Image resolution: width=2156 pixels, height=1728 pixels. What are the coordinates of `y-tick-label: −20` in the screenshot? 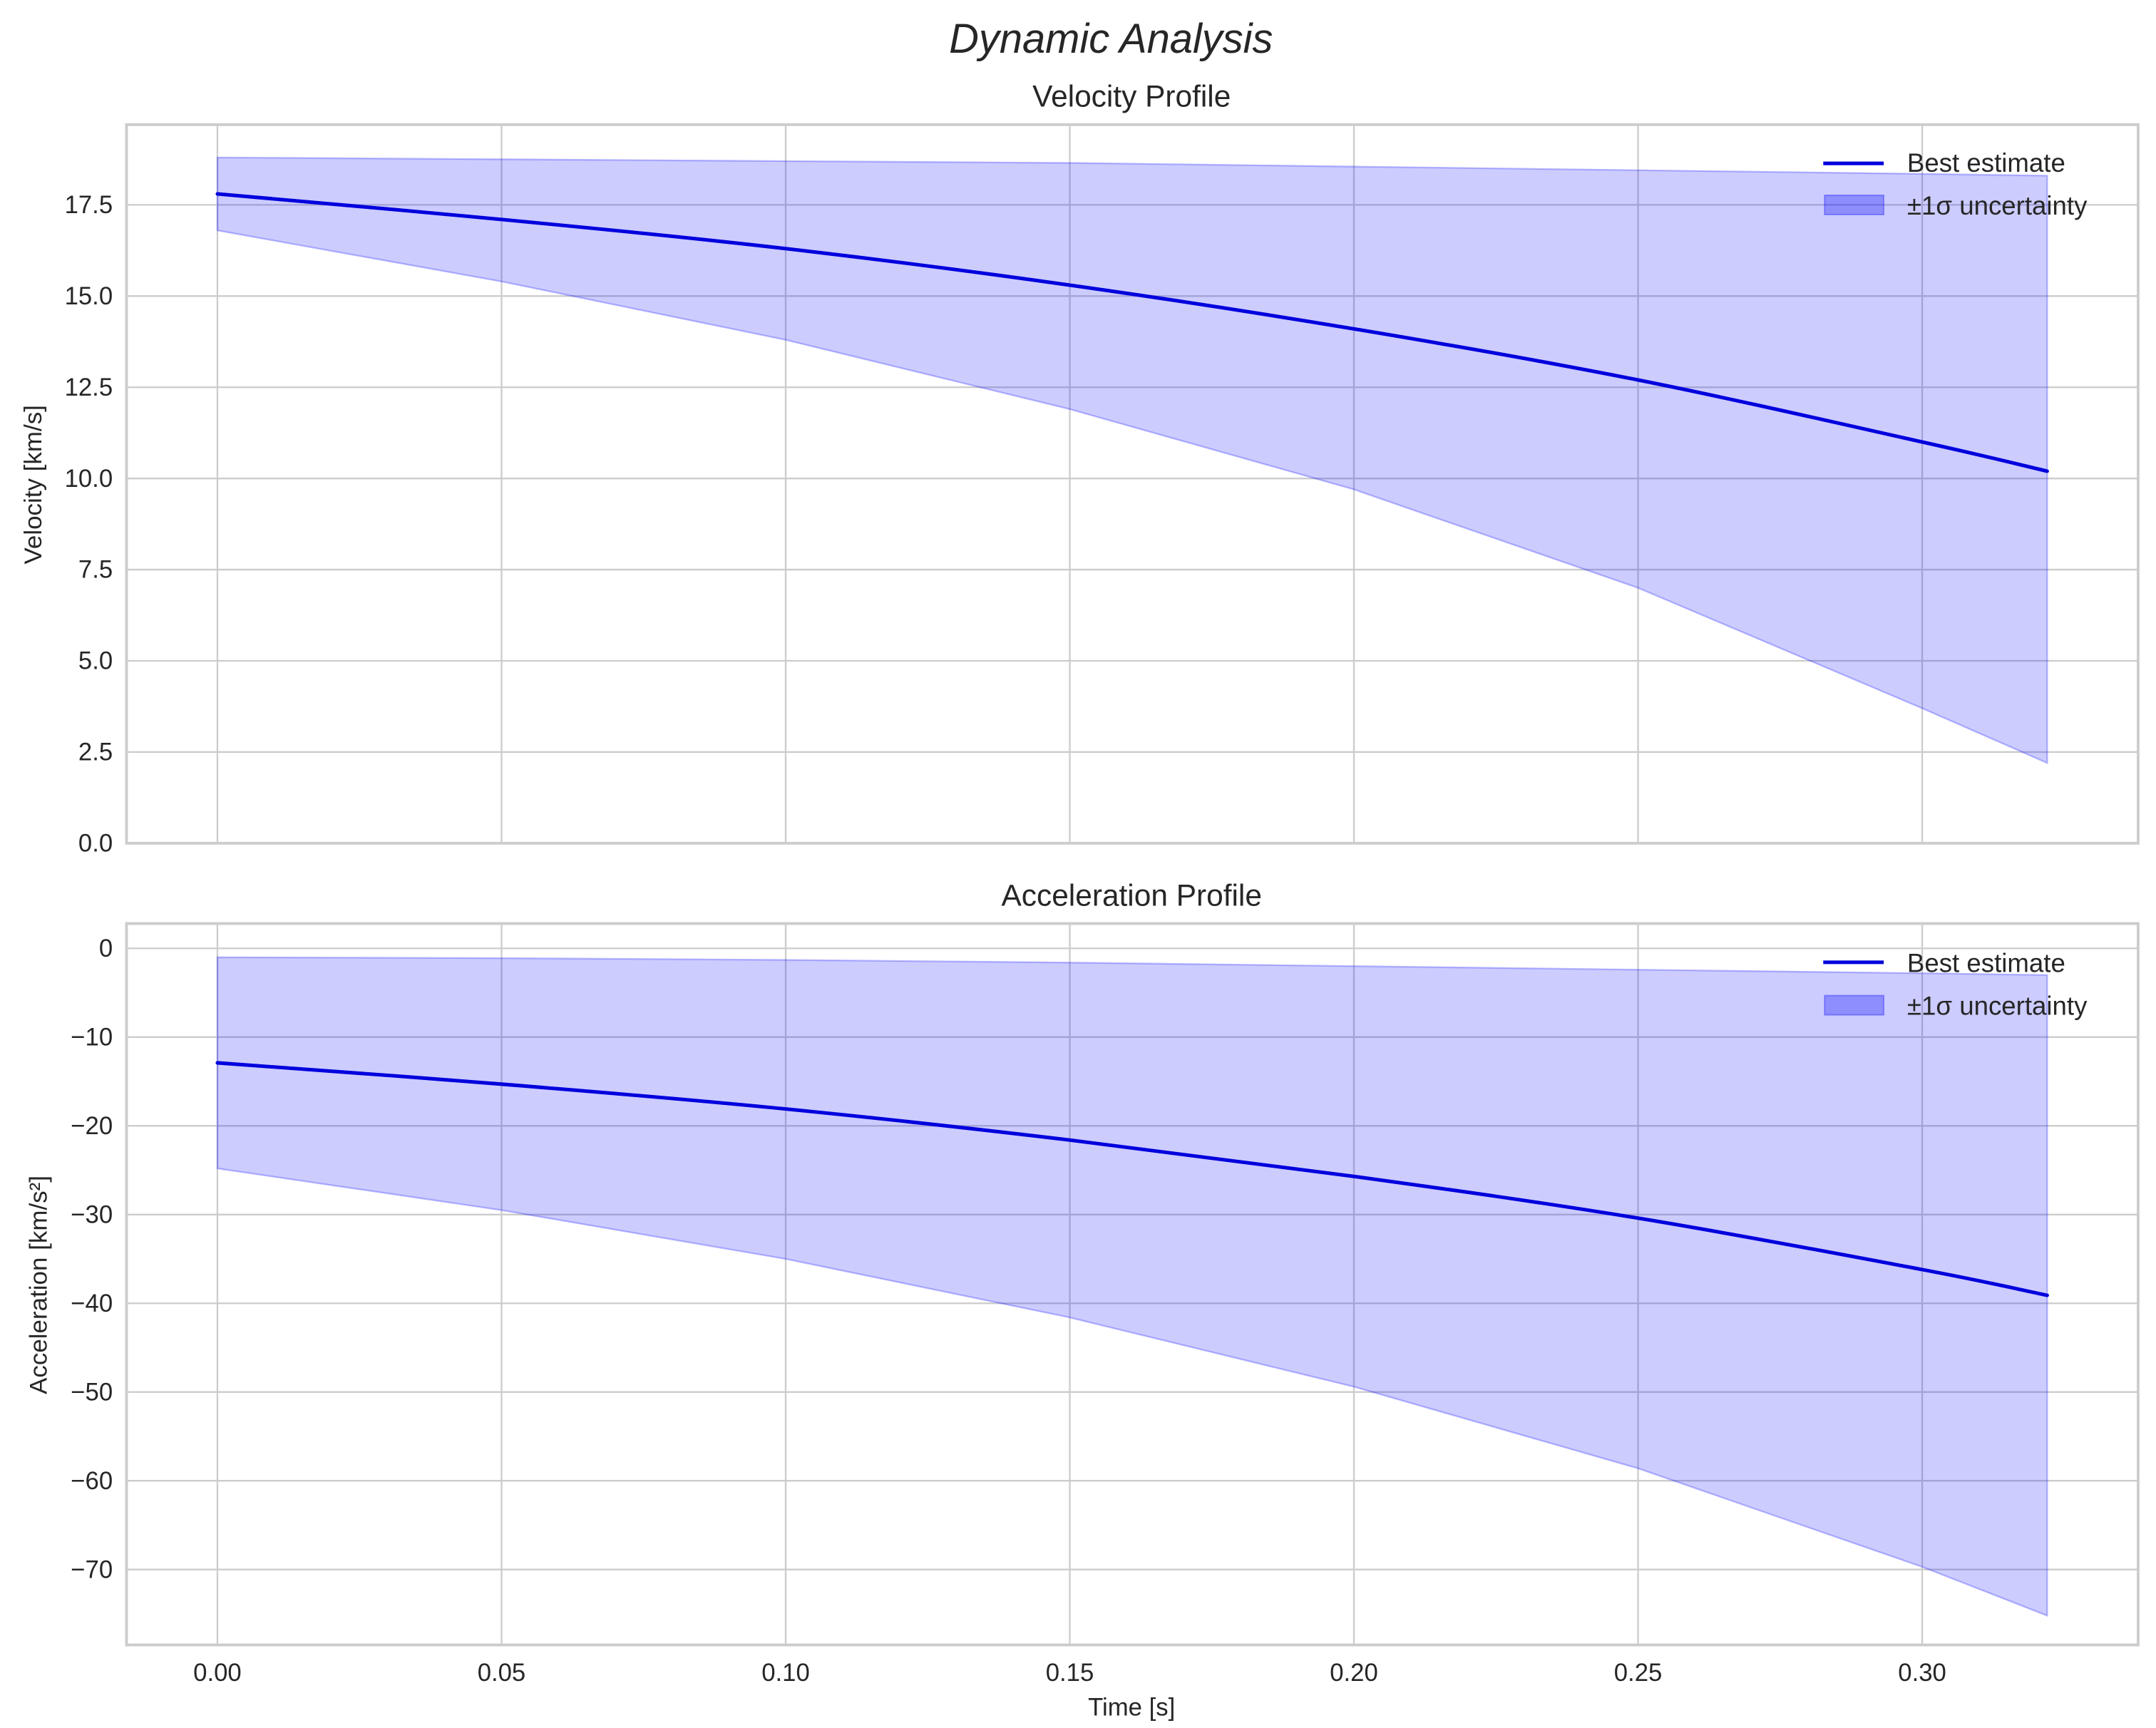 It's located at (92, 1126).